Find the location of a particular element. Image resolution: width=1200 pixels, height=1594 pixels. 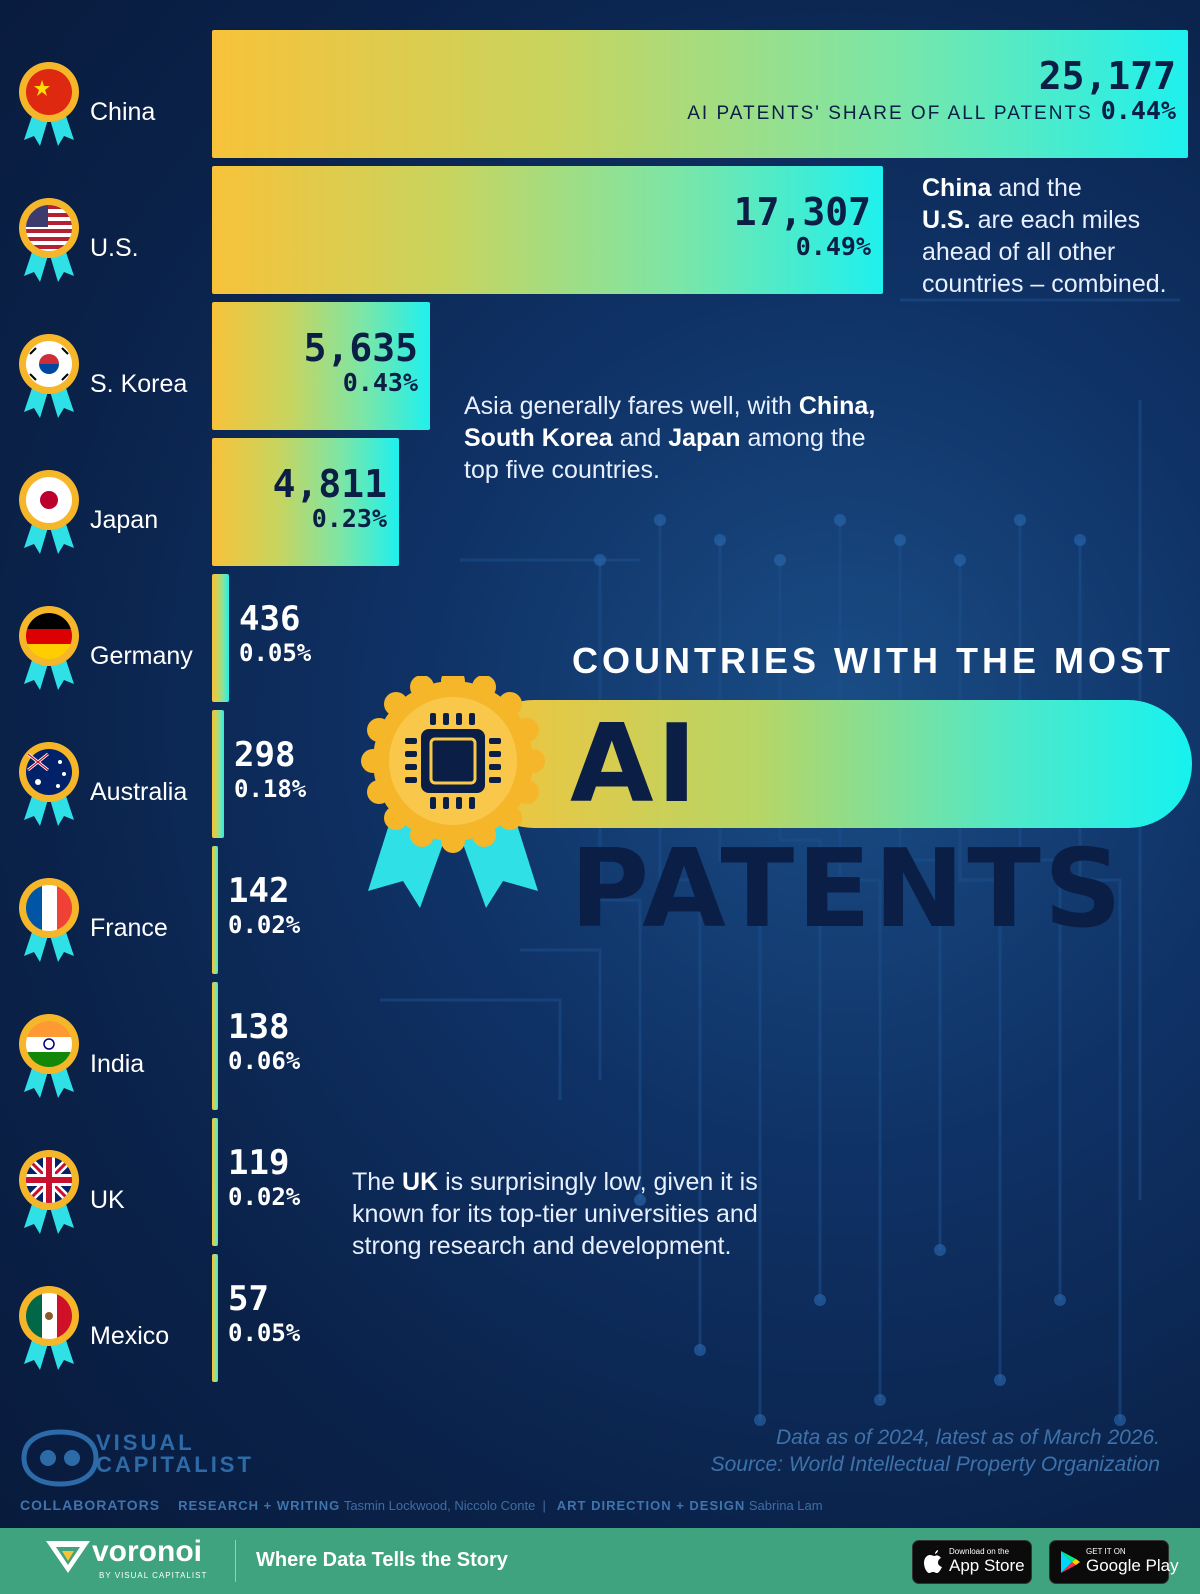

bar-france is located at coordinates (215, 910).